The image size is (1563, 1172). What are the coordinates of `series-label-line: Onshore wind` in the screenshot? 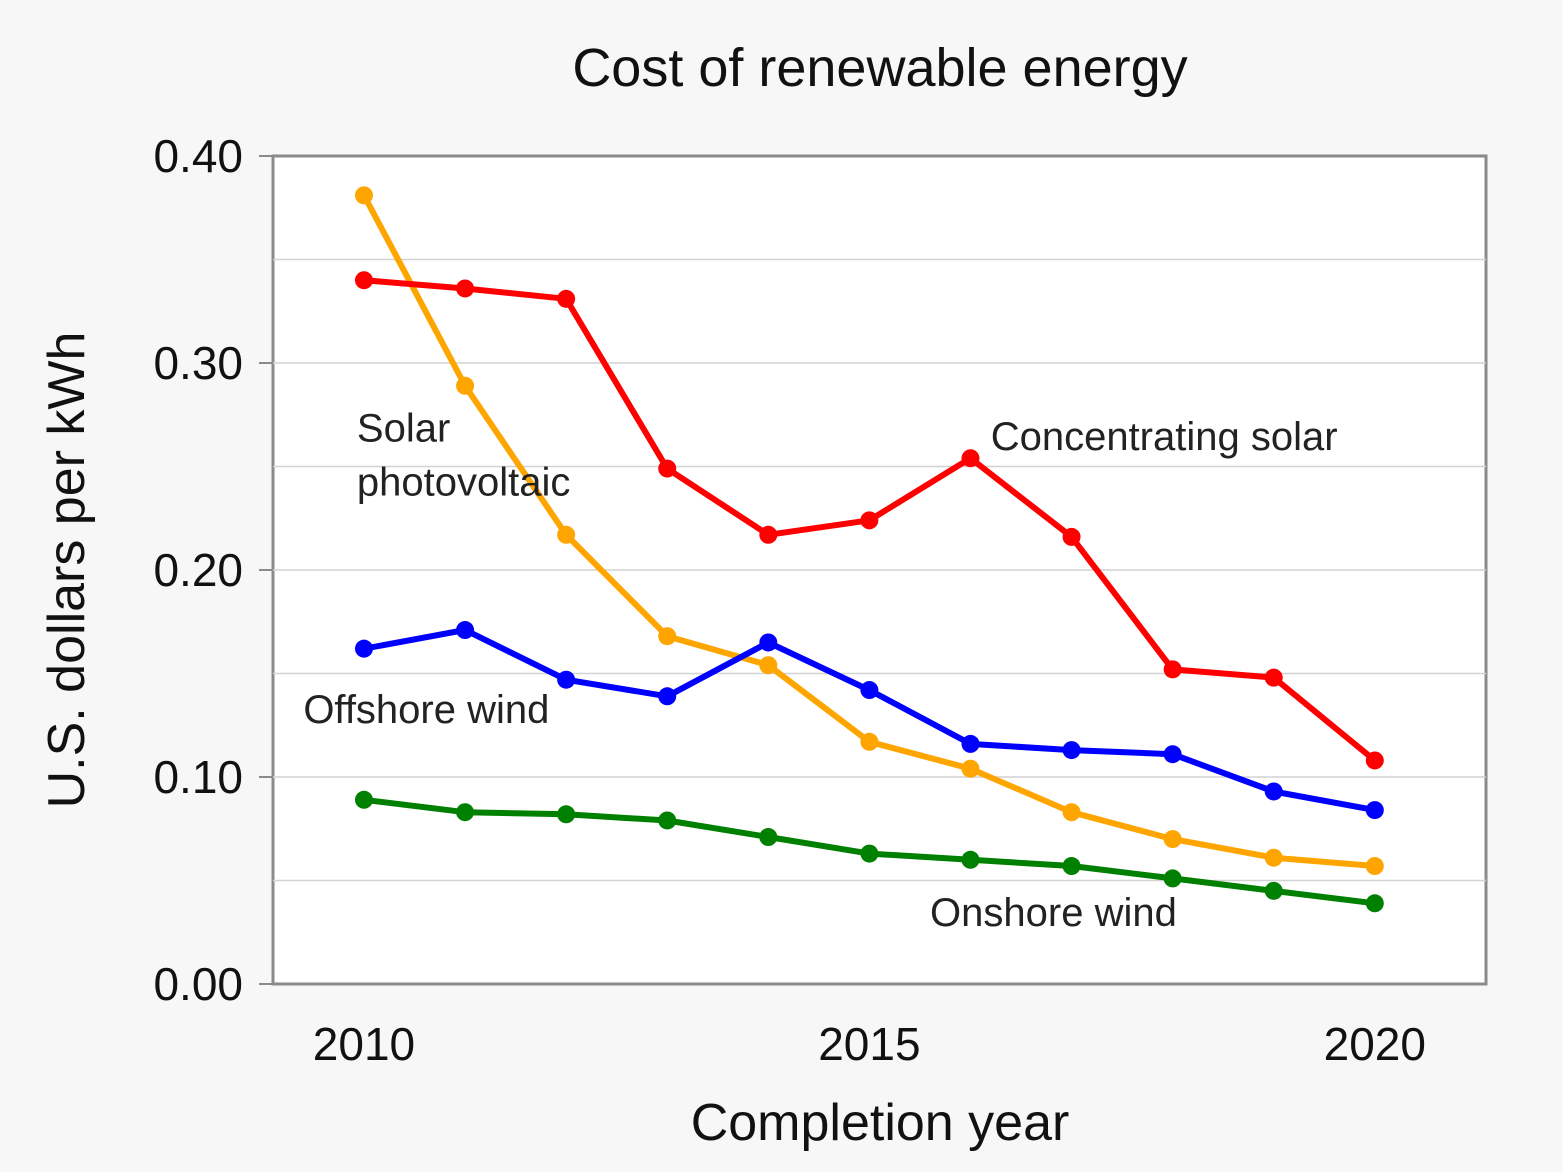 It's located at (1053, 913).